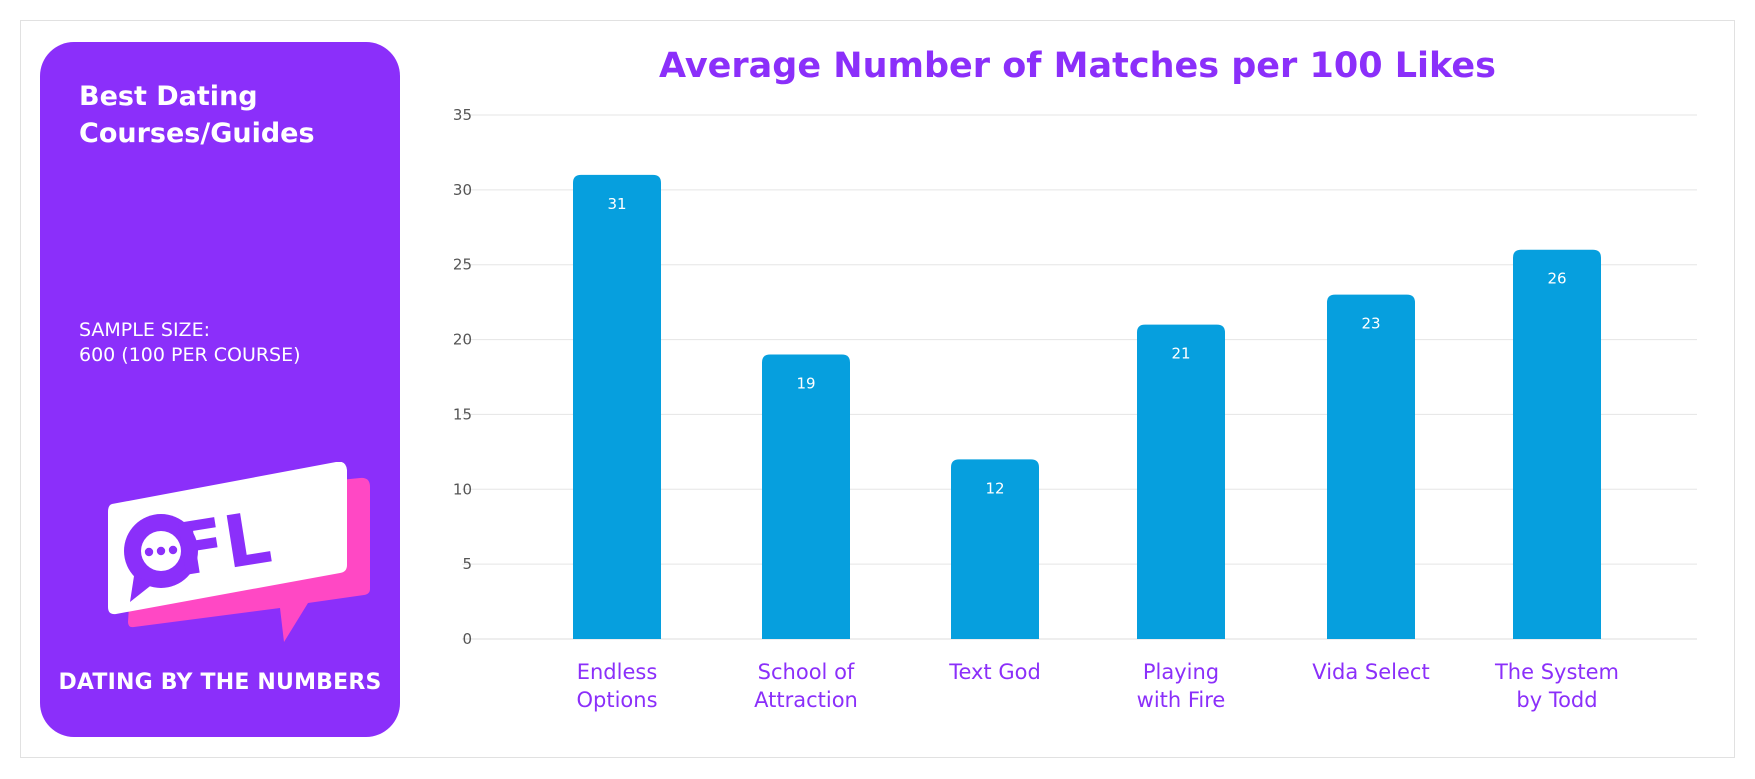 This screenshot has width=1755, height=779. I want to click on x-tick-label: Endless, so click(617, 672).